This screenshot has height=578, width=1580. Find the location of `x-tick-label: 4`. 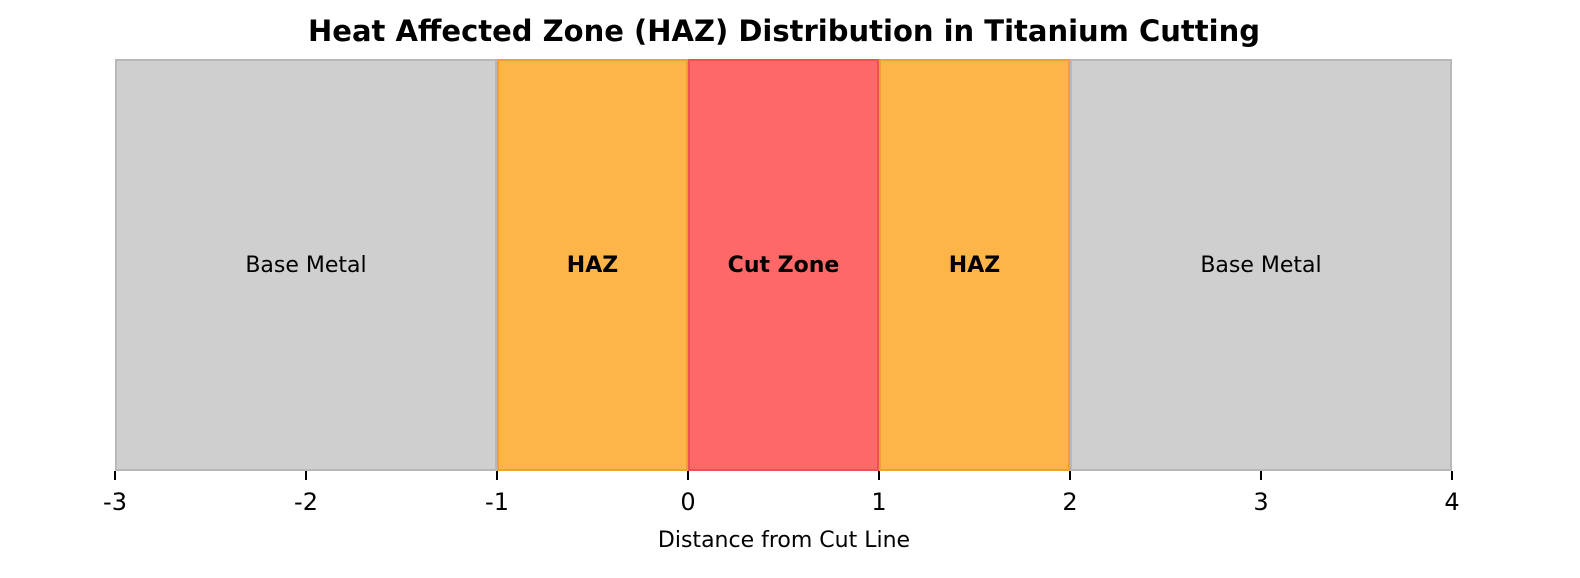

x-tick-label: 4 is located at coordinates (1452, 502).